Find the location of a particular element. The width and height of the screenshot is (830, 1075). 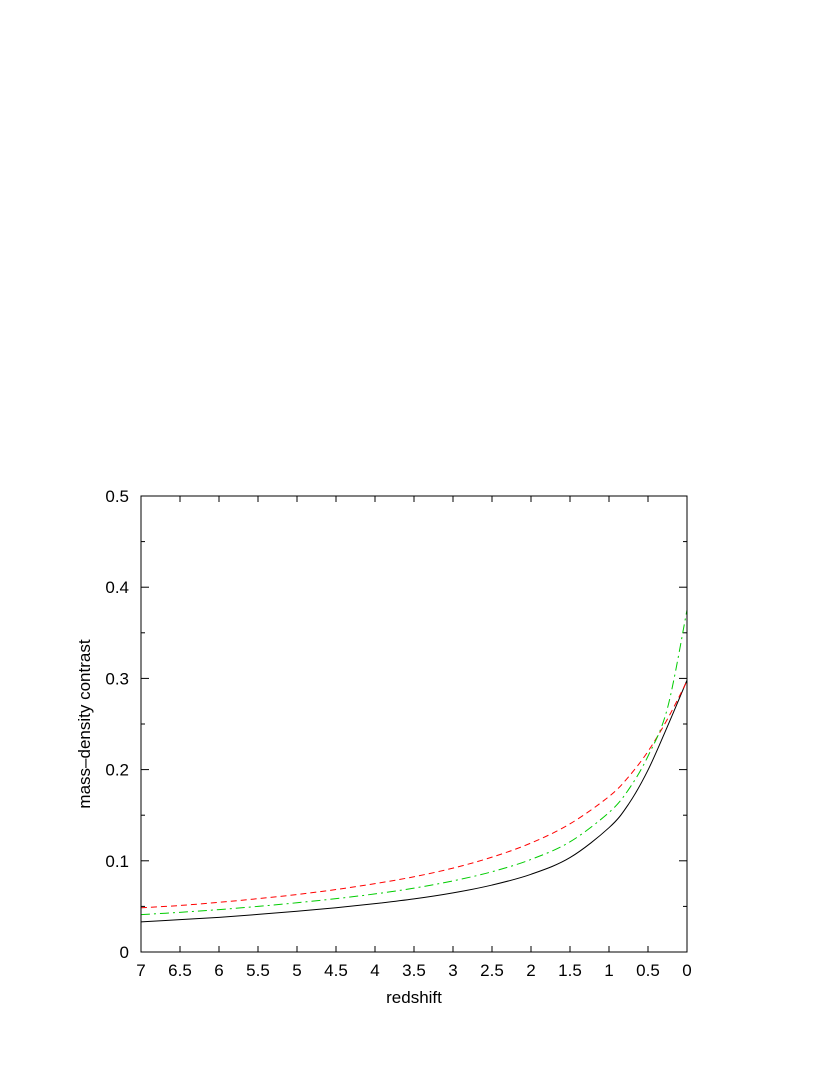

x-tick-label: 4.5 is located at coordinates (336, 970).